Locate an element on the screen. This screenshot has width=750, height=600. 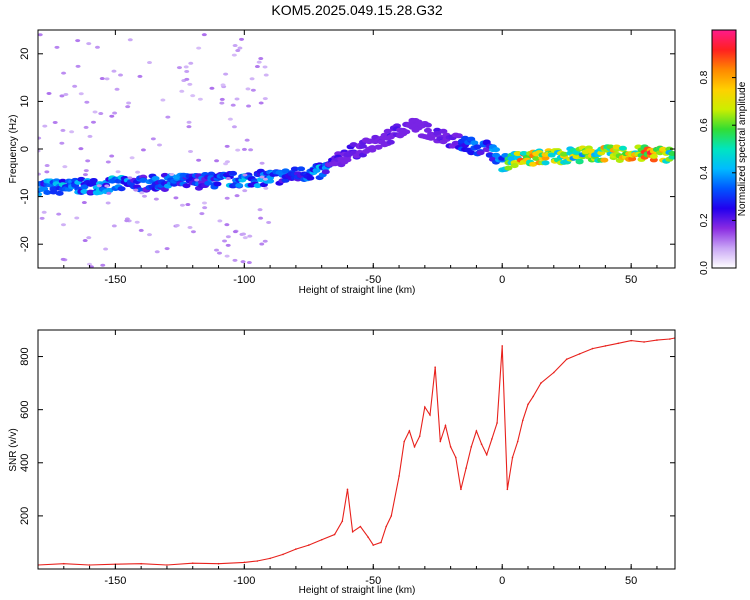
y-tick-label: 400 is located at coordinates (25, 463).